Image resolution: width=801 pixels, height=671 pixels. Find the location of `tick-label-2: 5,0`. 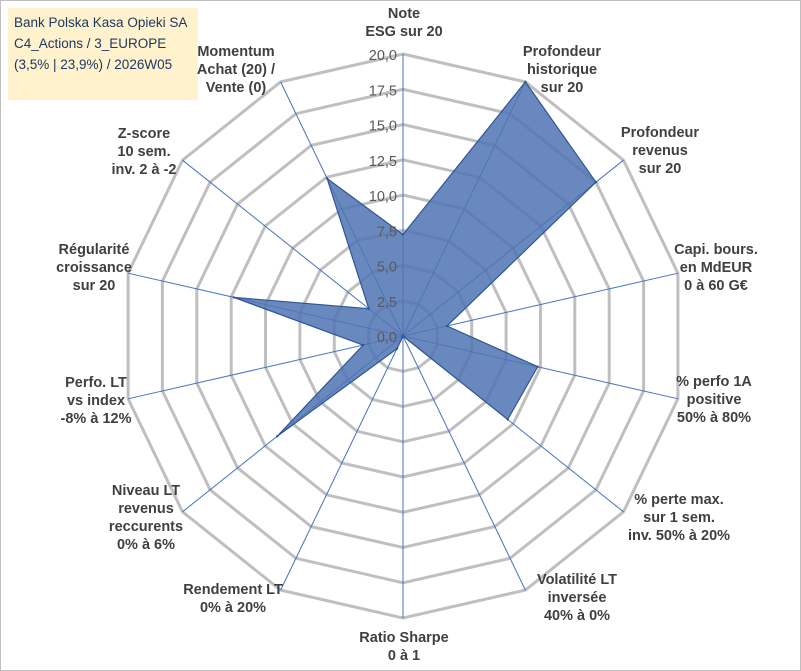

tick-label-2: 5,0 is located at coordinates (387, 268).